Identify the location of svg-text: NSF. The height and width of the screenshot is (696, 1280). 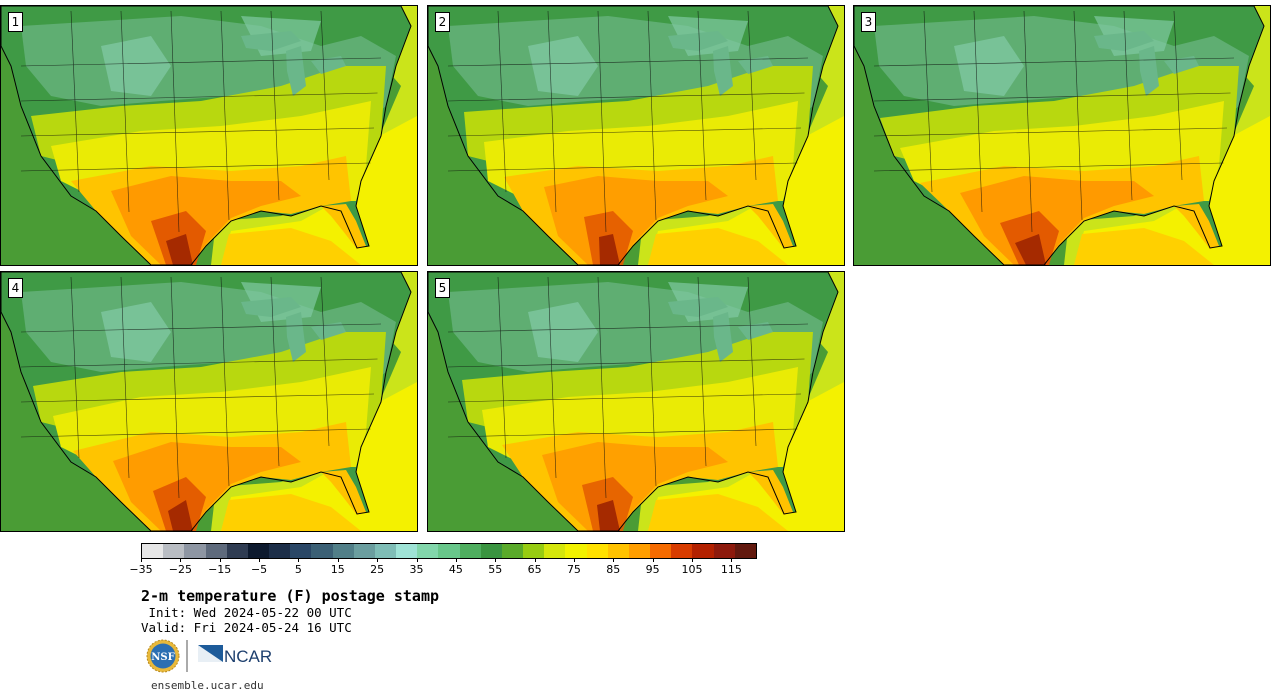
(162, 657).